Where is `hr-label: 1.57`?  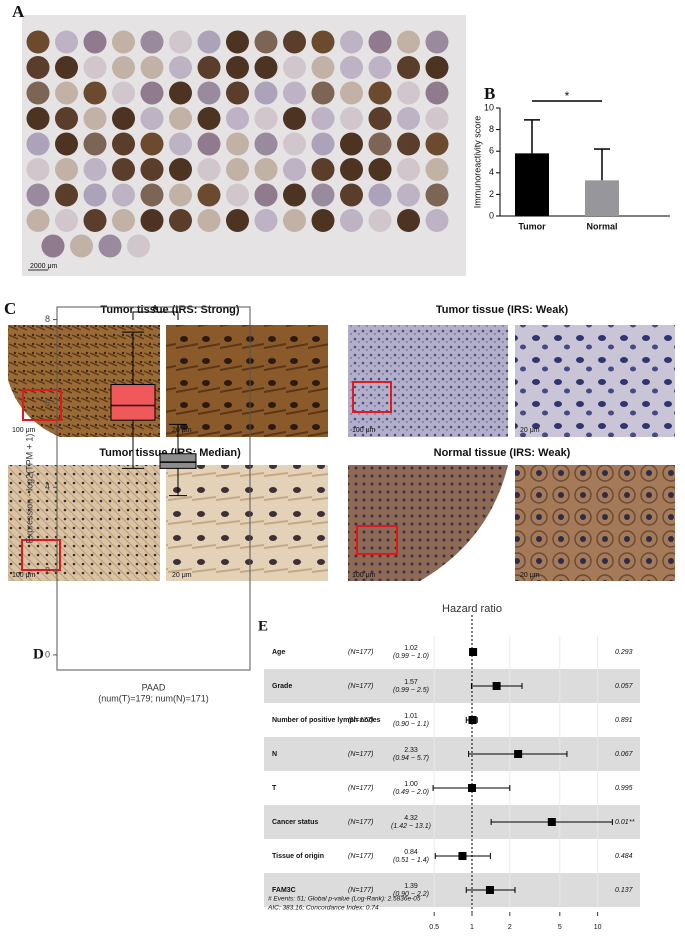
hr-label: 1.57 is located at coordinates (411, 682).